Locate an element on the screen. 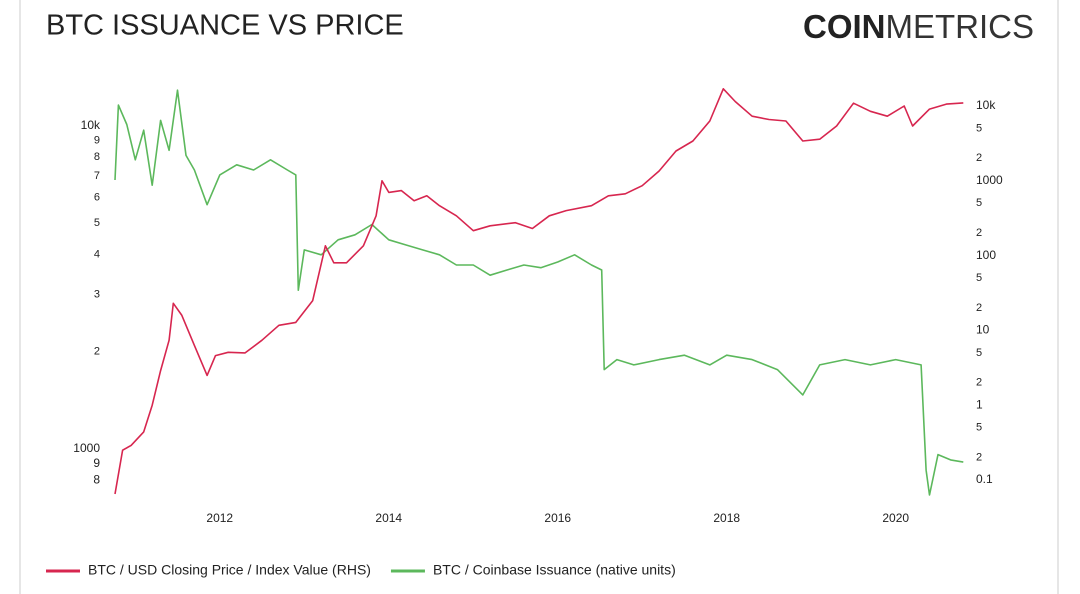 The width and height of the screenshot is (1080, 594). x-tick-label: 2014 is located at coordinates (388, 518).